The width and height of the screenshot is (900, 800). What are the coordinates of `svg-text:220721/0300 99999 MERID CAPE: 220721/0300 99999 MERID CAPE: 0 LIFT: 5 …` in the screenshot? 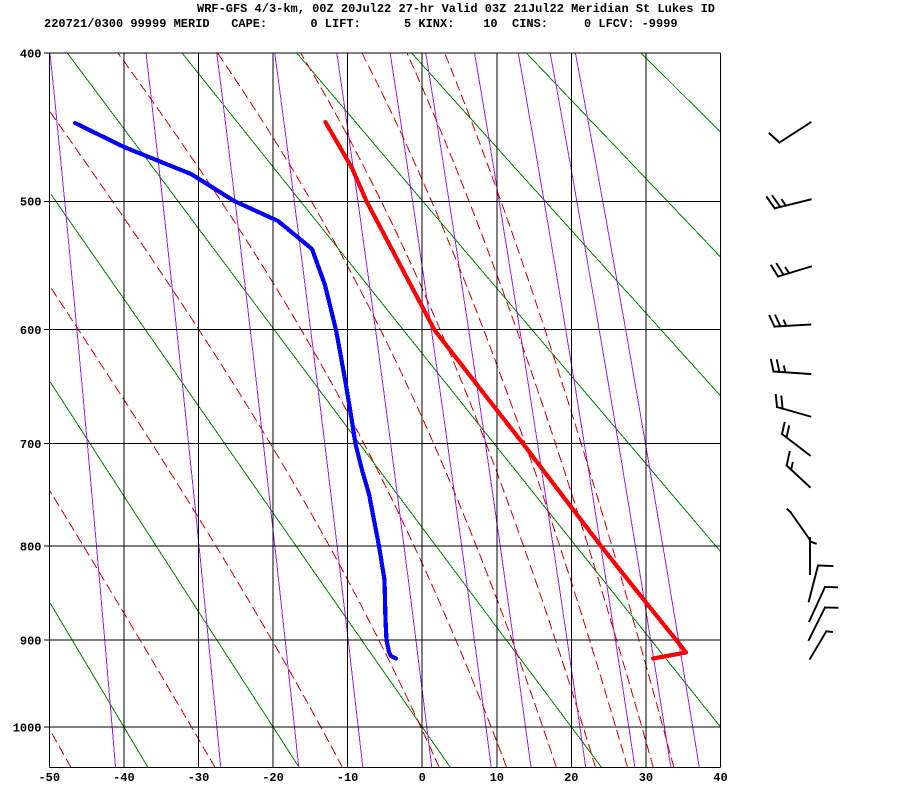 It's located at (361, 24).